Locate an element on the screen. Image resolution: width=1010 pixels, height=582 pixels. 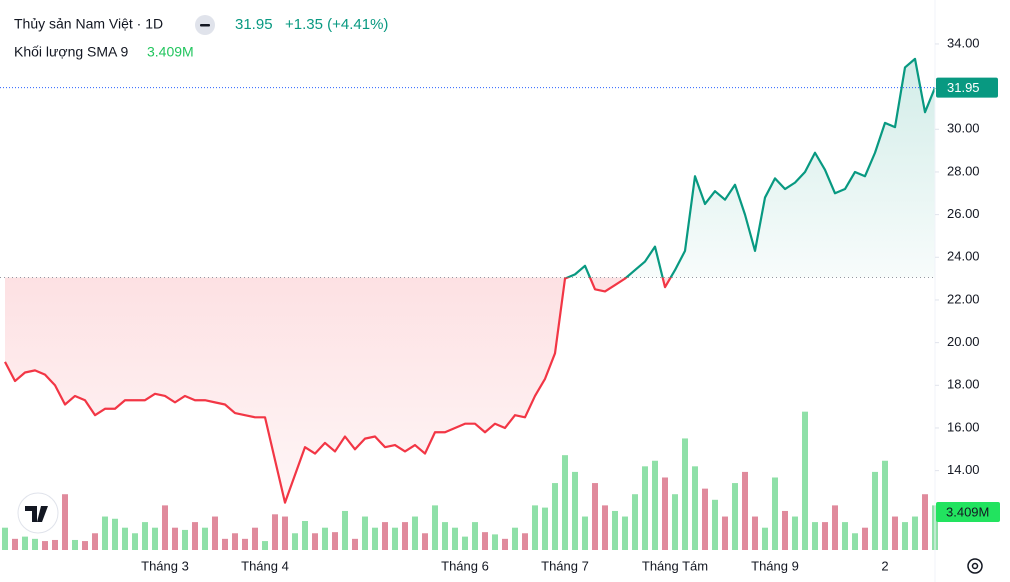
last-price-badge is located at coordinates (967, 87).